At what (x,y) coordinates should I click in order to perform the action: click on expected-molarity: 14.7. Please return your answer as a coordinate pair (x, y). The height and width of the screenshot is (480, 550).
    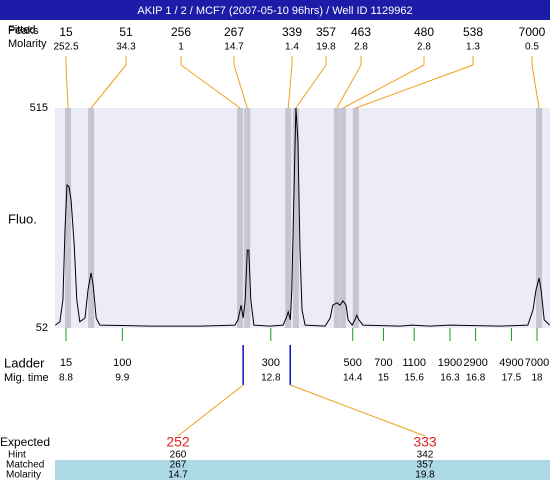
    Looking at the image, I should click on (178, 475).